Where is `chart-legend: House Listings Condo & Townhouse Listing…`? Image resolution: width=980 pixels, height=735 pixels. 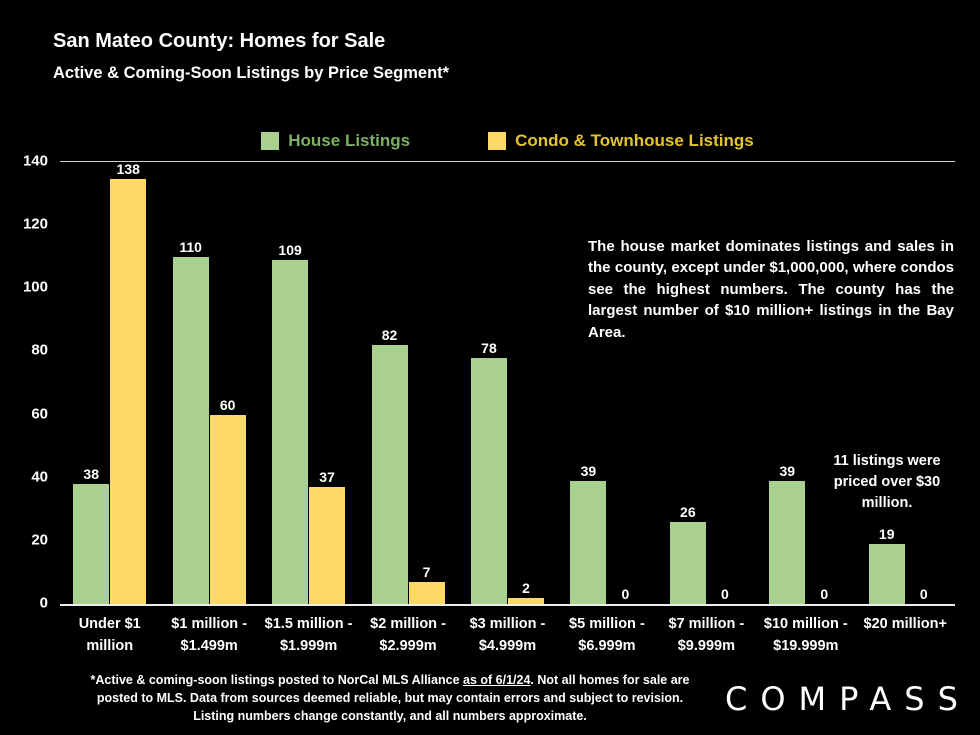
chart-legend: House Listings Condo & Townhouse Listing… is located at coordinates (507, 141).